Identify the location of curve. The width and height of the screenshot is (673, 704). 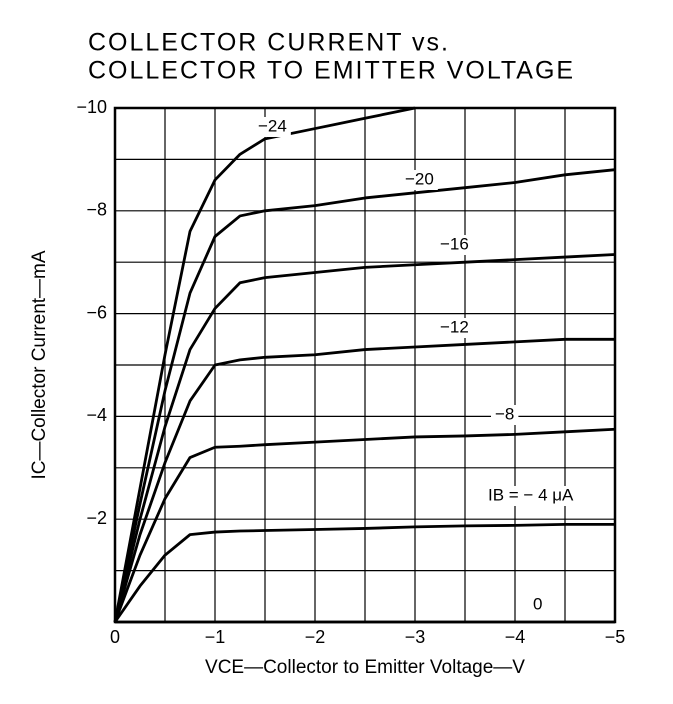
(364, 572).